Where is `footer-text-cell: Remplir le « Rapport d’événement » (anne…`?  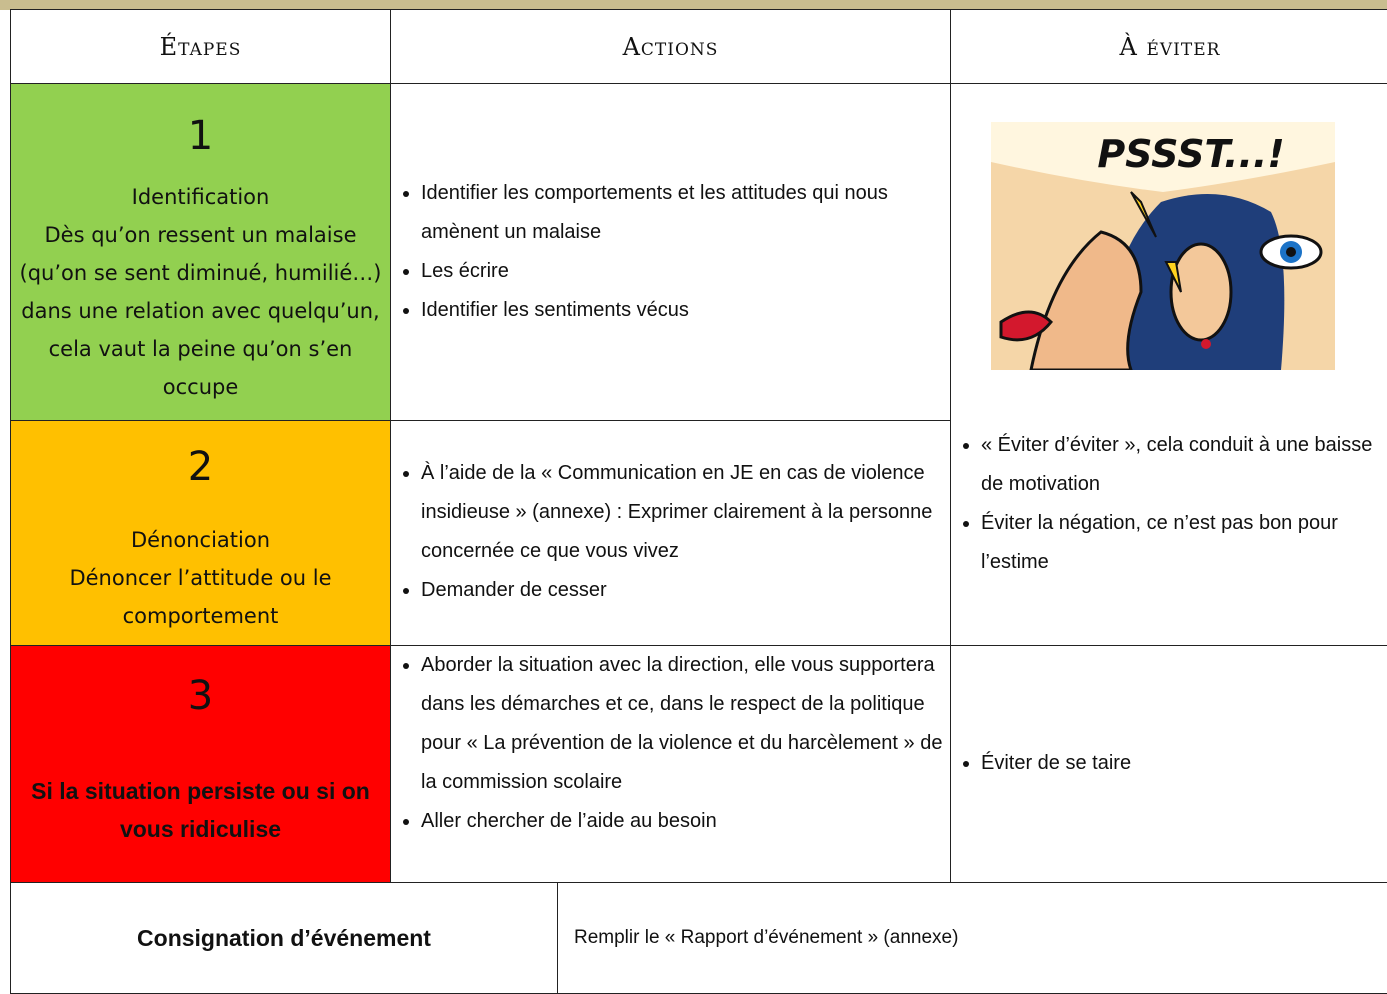 footer-text-cell: Remplir le « Rapport d’événement » (anne… is located at coordinates (972, 938).